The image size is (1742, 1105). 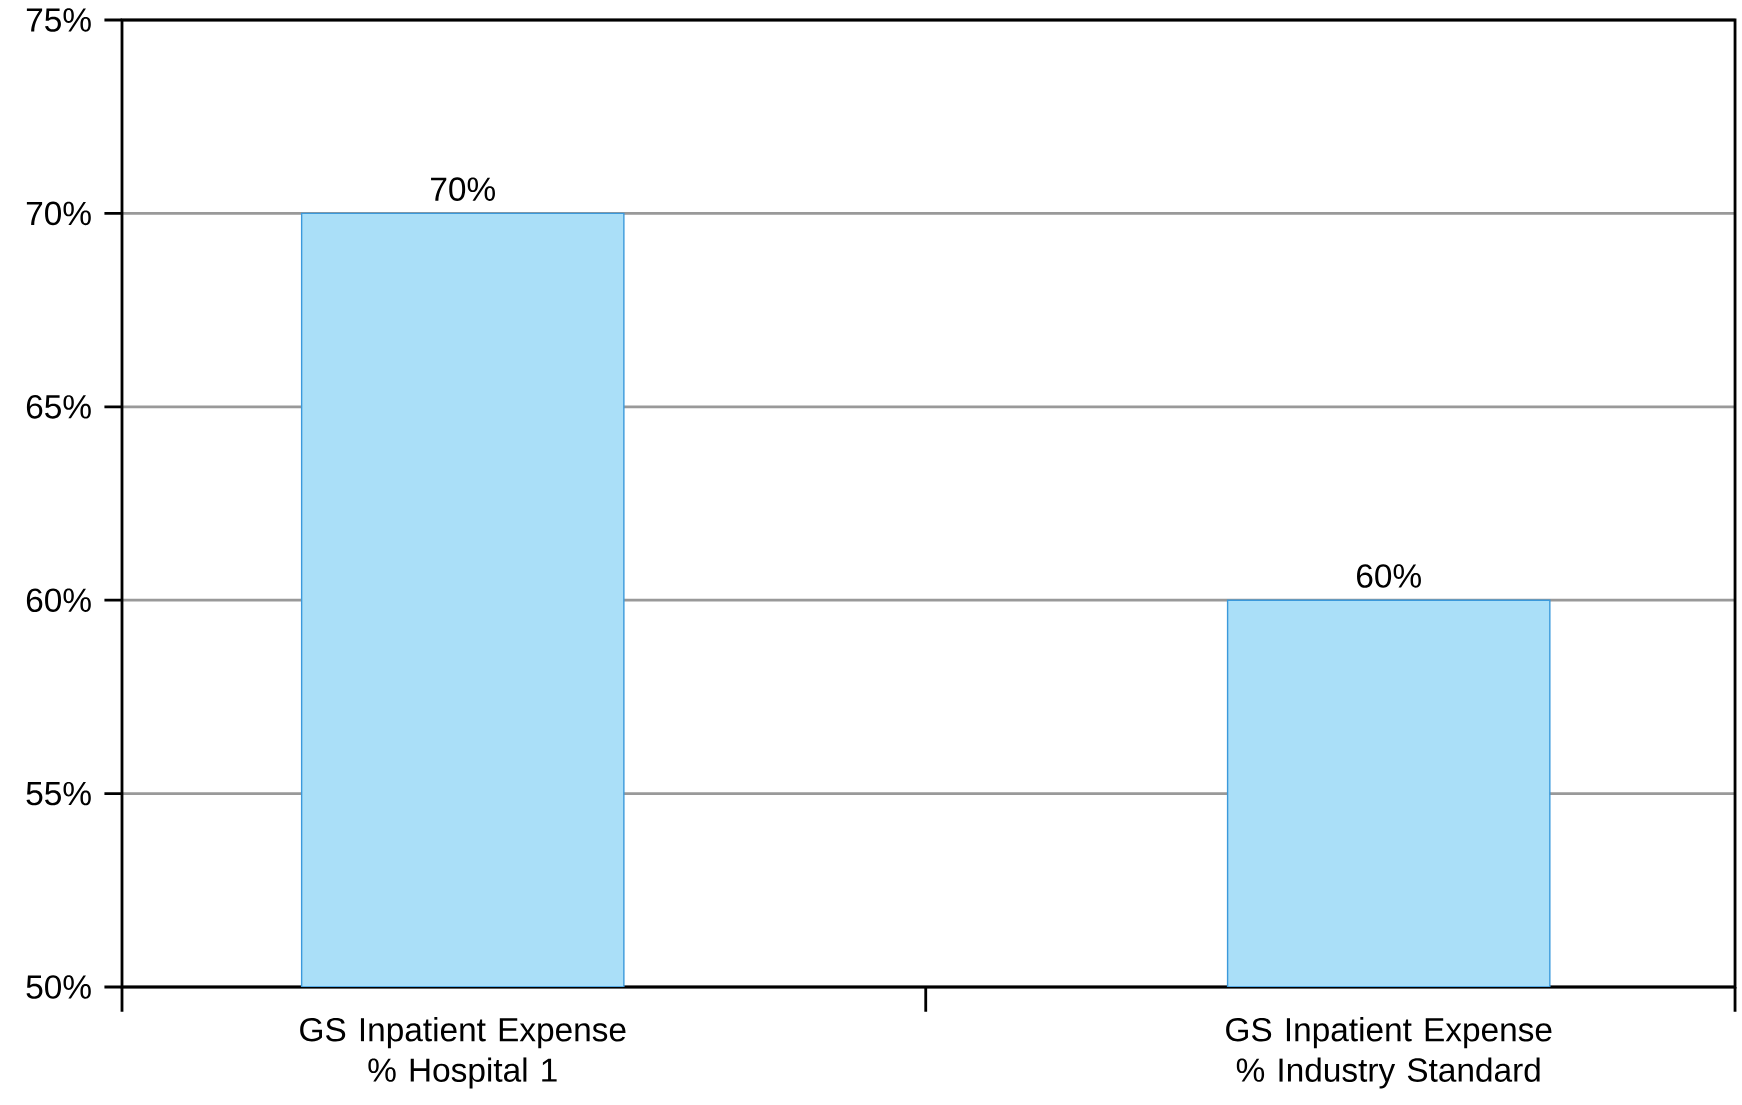 What do you see at coordinates (1389, 576) in the screenshot?
I see `data-label: 60%` at bounding box center [1389, 576].